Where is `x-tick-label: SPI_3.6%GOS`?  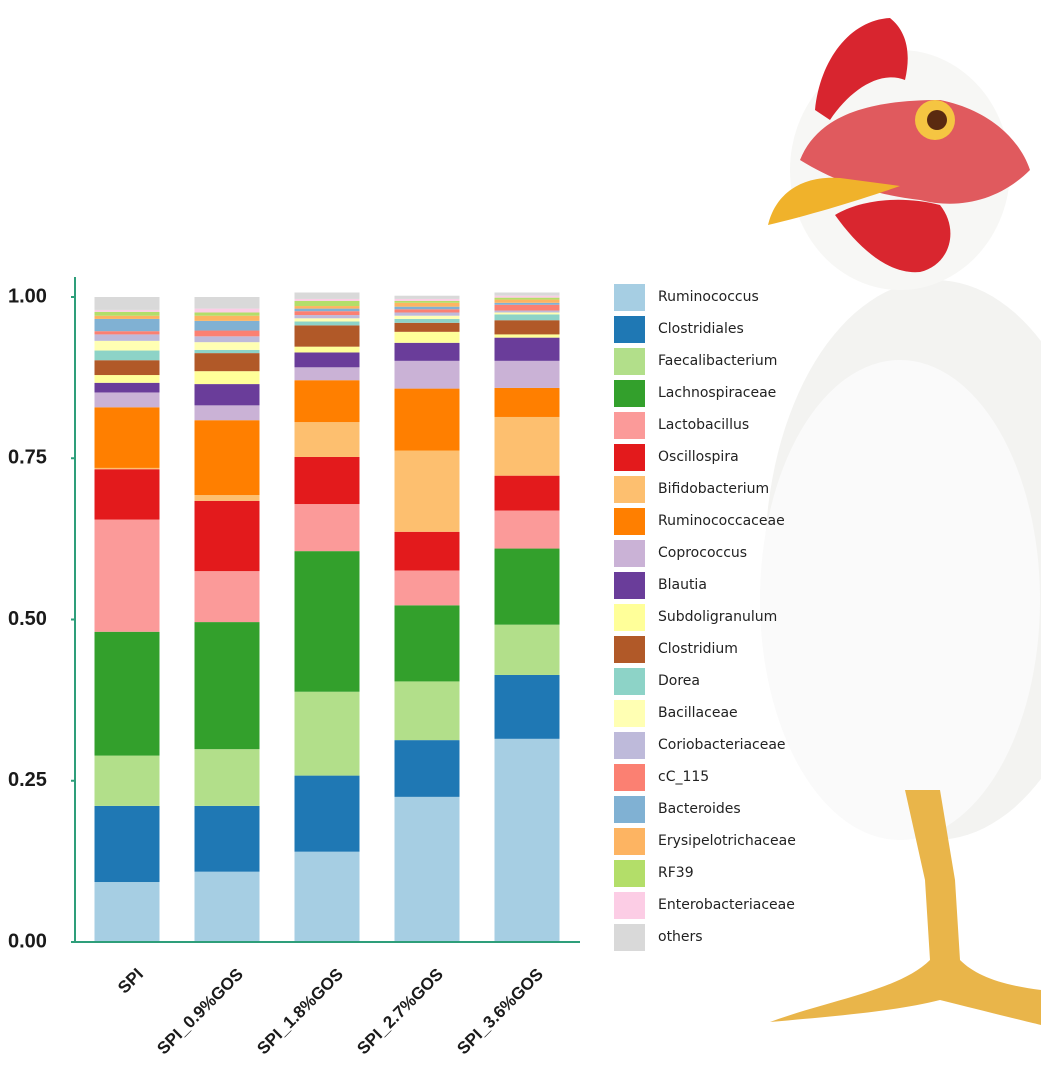 x-tick-label: SPI_3.6%GOS is located at coordinates (500, 1012).